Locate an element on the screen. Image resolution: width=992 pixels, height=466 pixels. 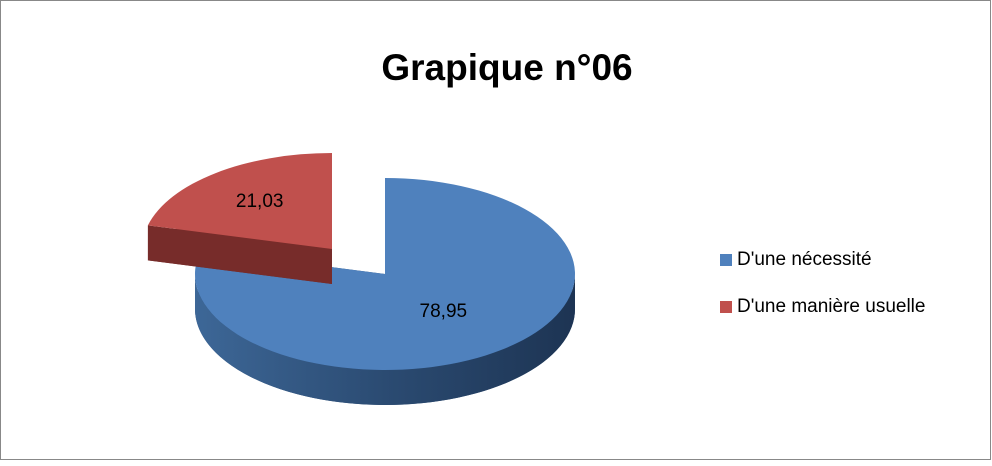
legend-label: D'une manière usuelle is located at coordinates (831, 306).